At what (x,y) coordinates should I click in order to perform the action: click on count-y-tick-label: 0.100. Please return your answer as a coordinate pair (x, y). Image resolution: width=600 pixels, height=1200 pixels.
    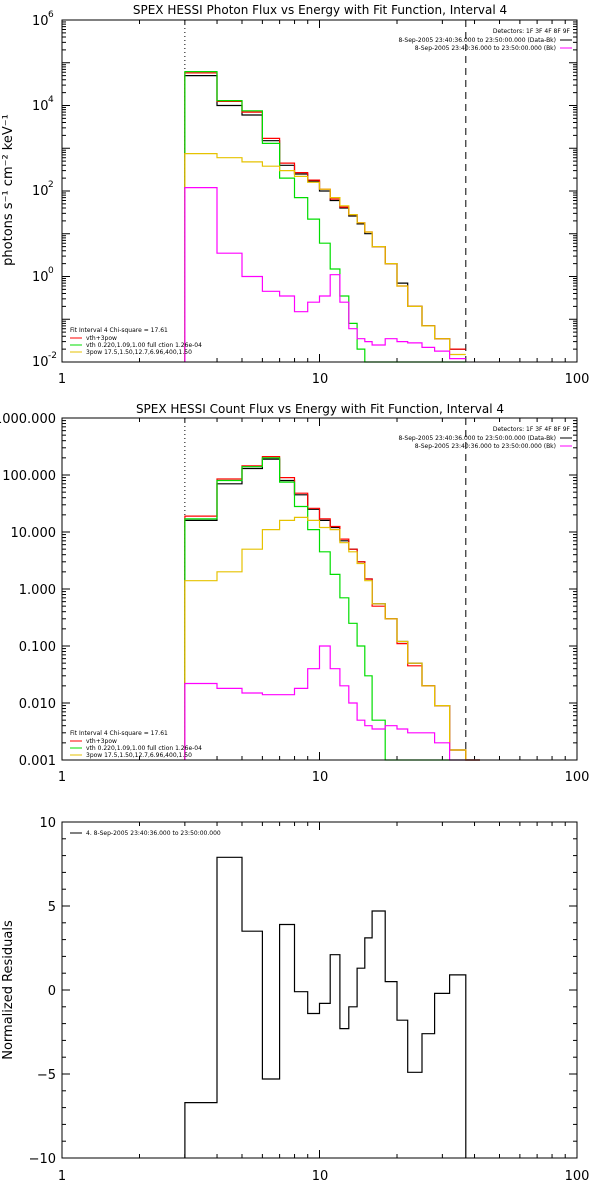
    Looking at the image, I should click on (37, 647).